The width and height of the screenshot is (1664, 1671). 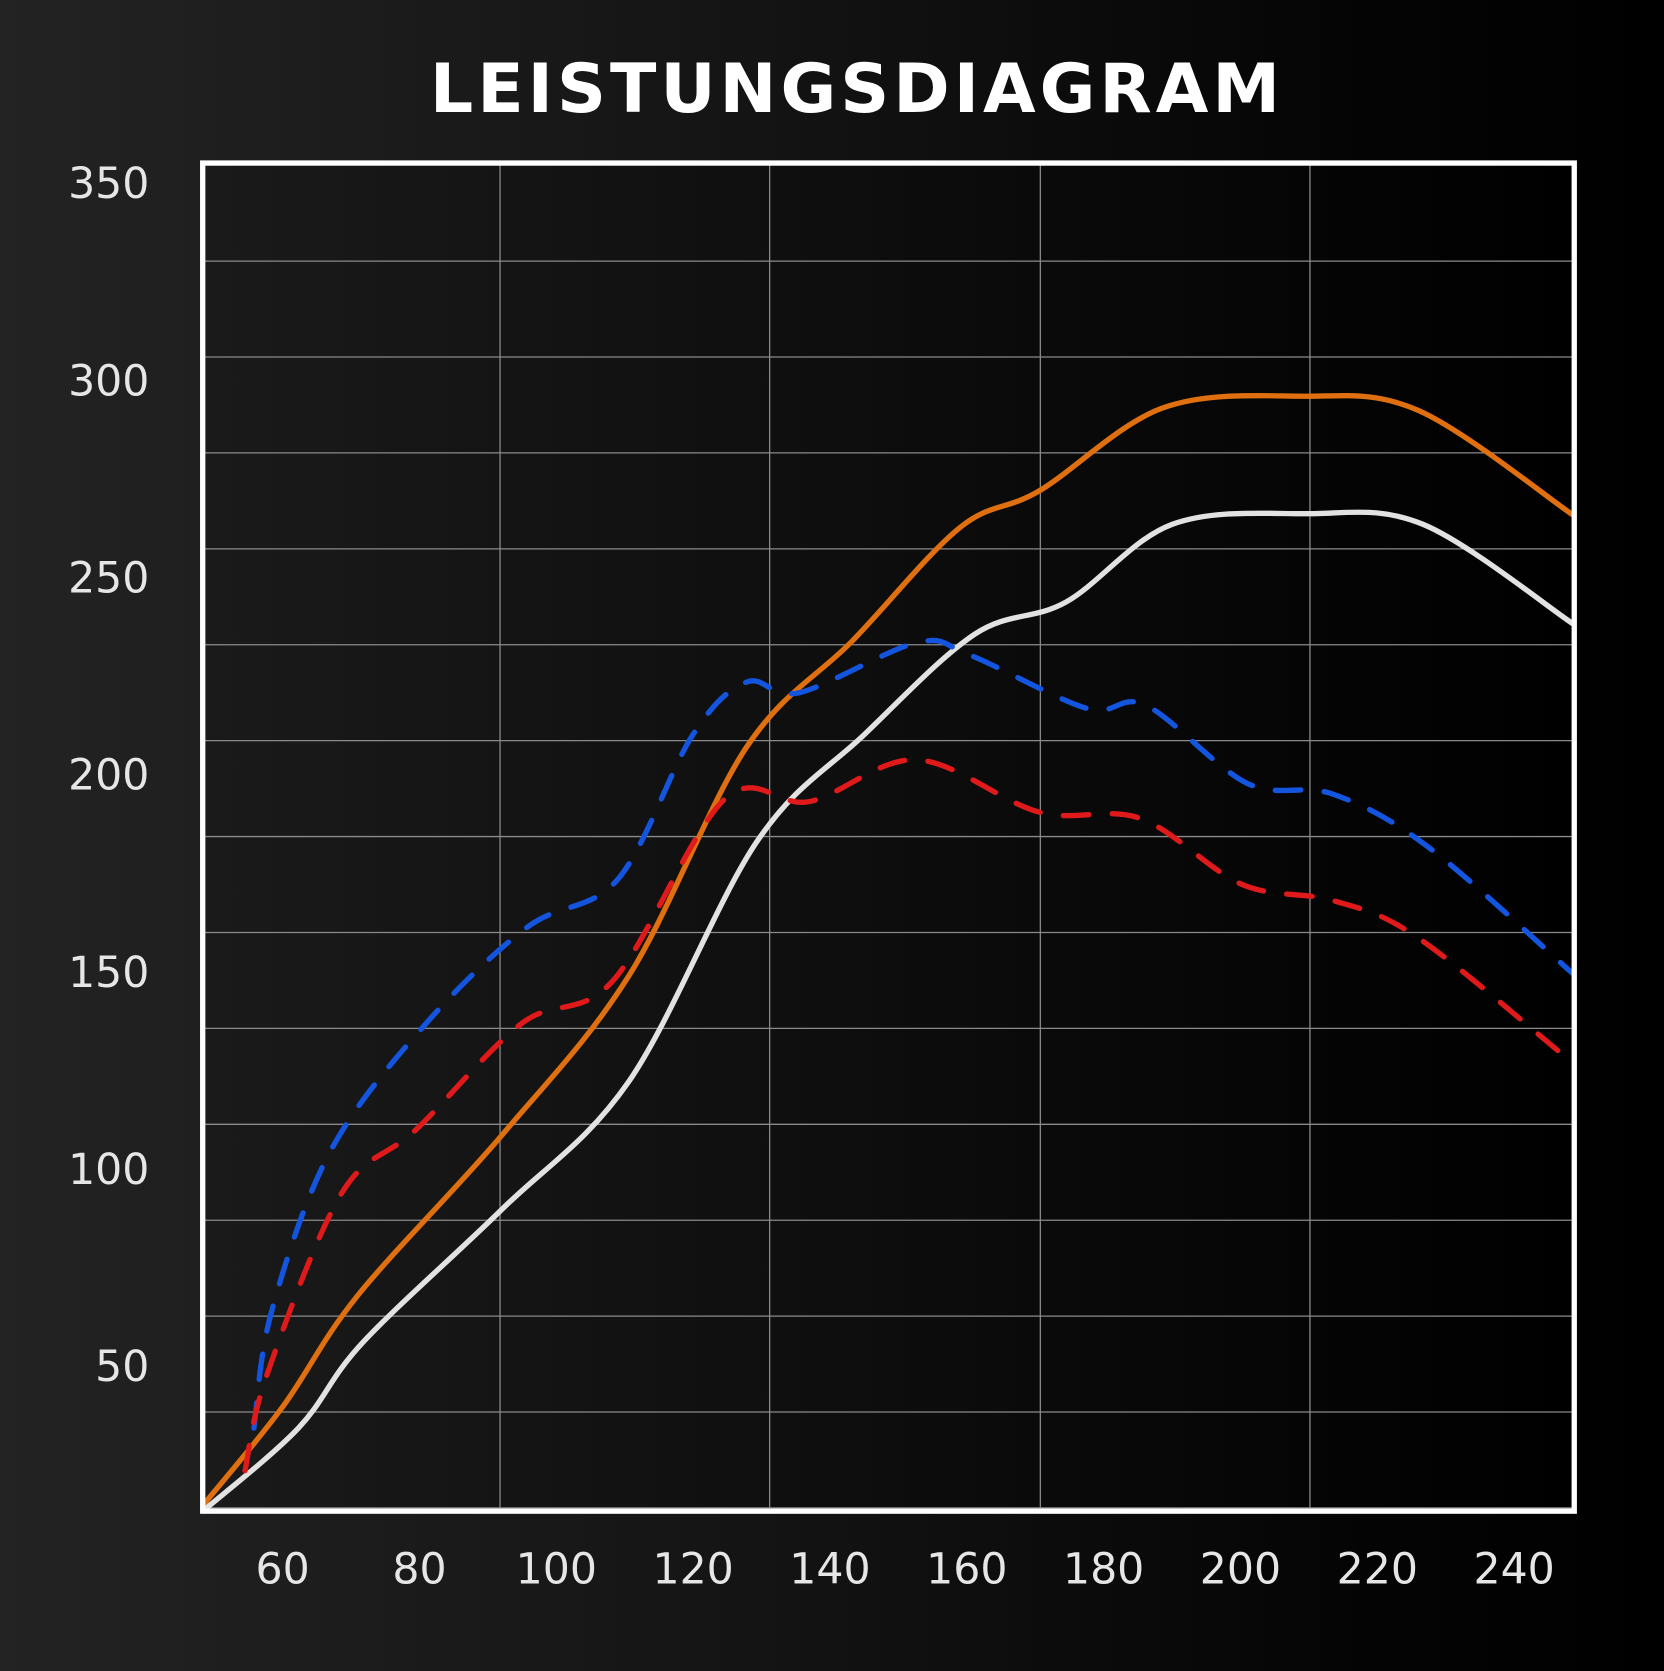 I want to click on x-tick-label: 60, so click(x=283, y=1570).